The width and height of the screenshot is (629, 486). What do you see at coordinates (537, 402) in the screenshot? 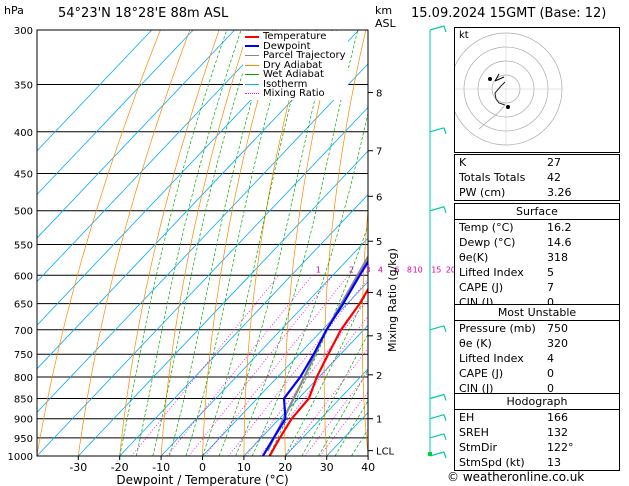
I see `hodograph-stats-title: Hodograph` at bounding box center [537, 402].